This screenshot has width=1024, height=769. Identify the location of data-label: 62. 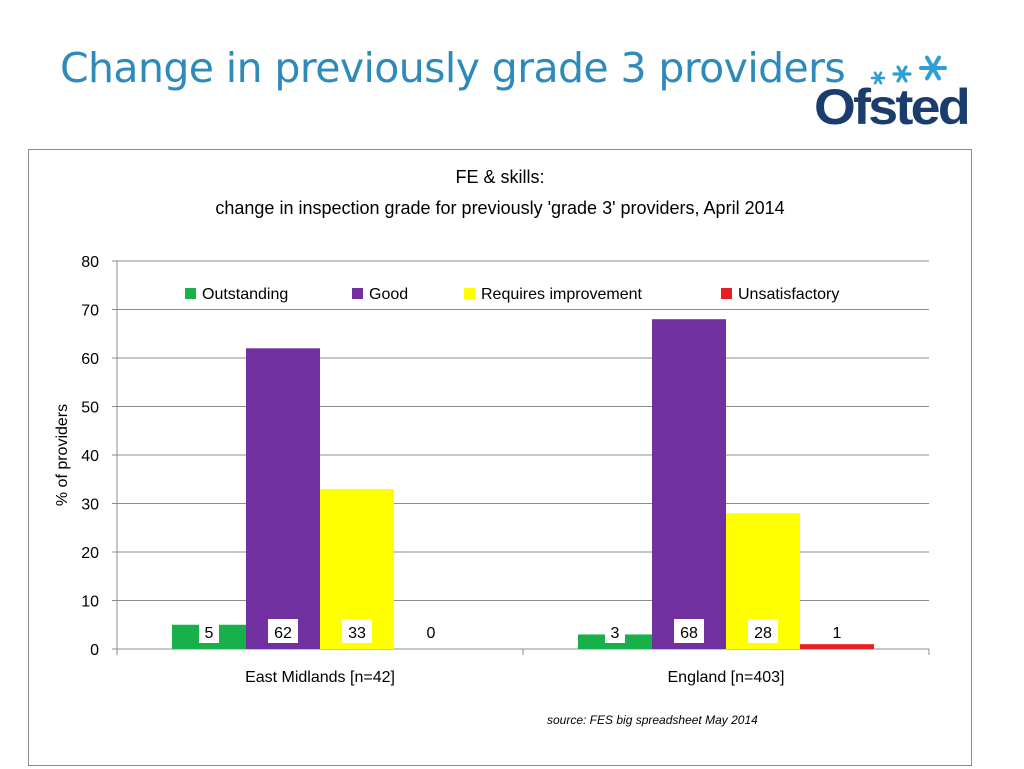
(283, 633).